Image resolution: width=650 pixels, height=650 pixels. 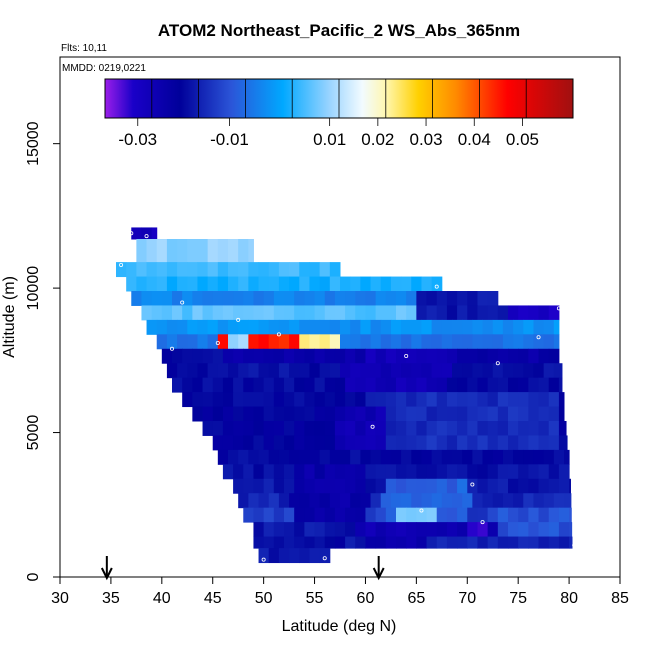 I want to click on colorbar: -0.03 -0.01 0.01 0.02 0.03 0.04 0.05, so click(x=339, y=113).